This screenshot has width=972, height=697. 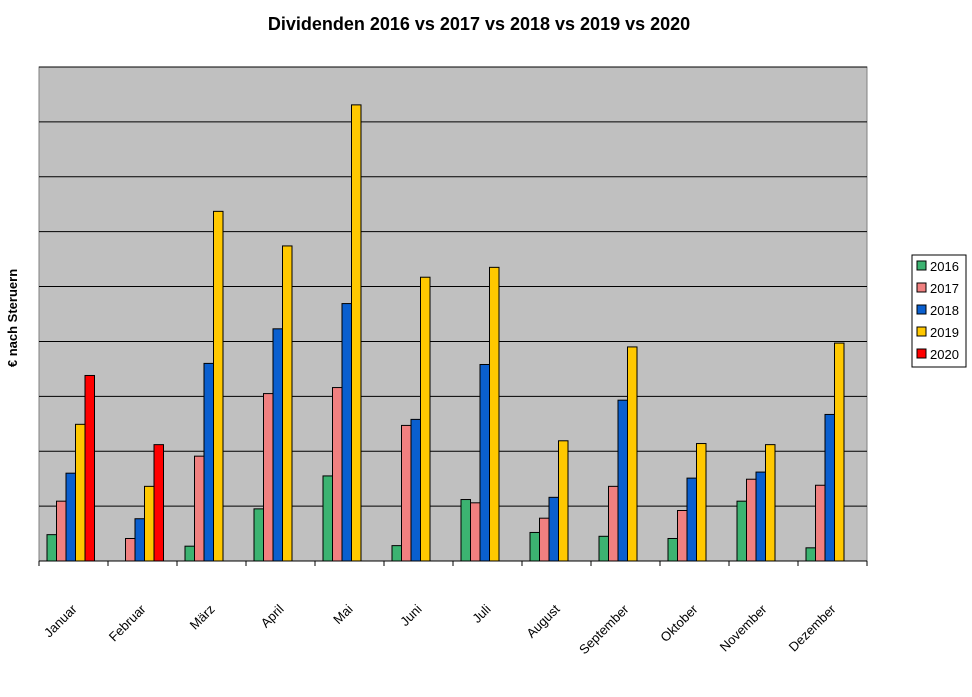 What do you see at coordinates (829, 487) in the screenshot?
I see `bar-2018-Dezember` at bounding box center [829, 487].